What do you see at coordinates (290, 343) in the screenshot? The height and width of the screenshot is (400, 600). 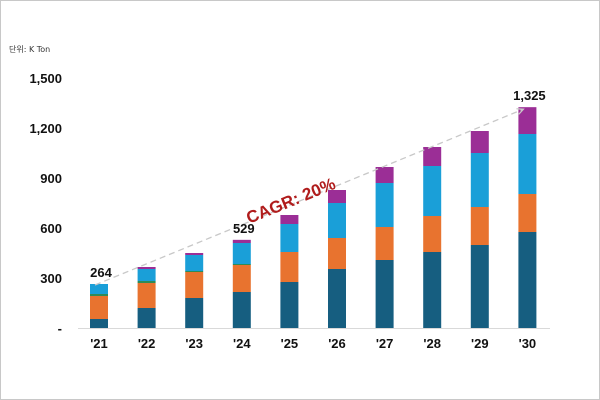 I see `x-tick-label: '25` at bounding box center [290, 343].